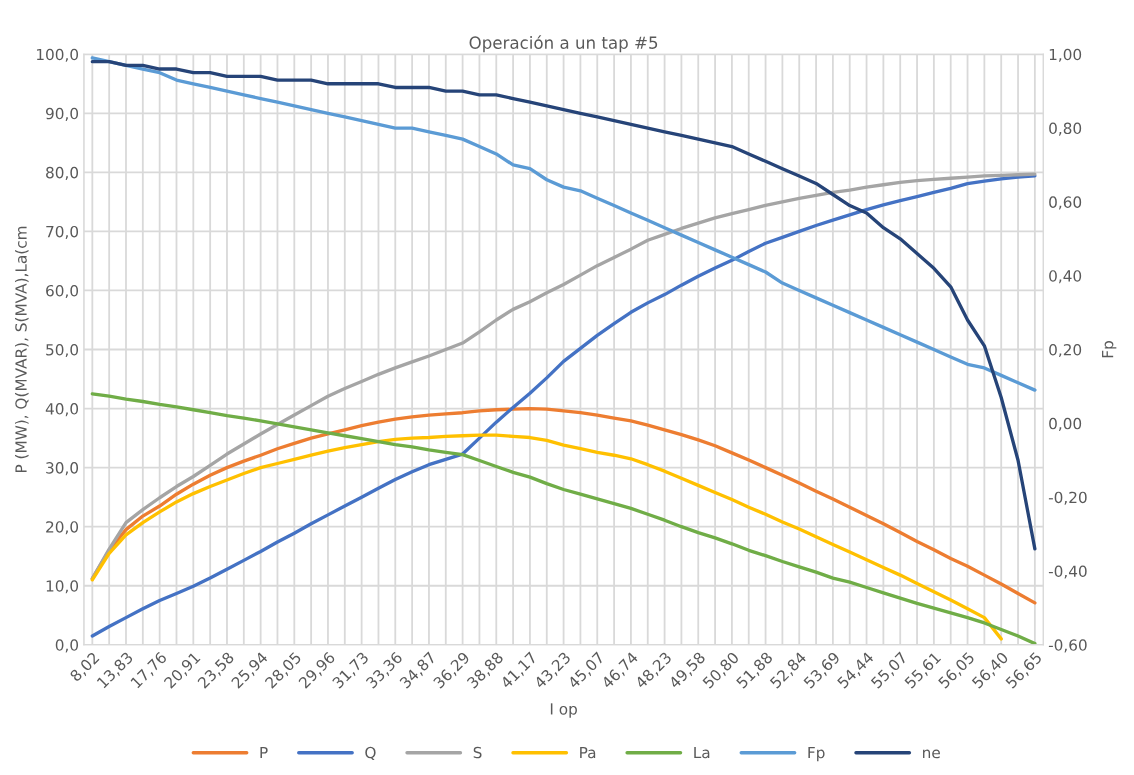 This screenshot has height=775, width=1134. I want to click on y-tick-label: 60,0, so click(62, 291).